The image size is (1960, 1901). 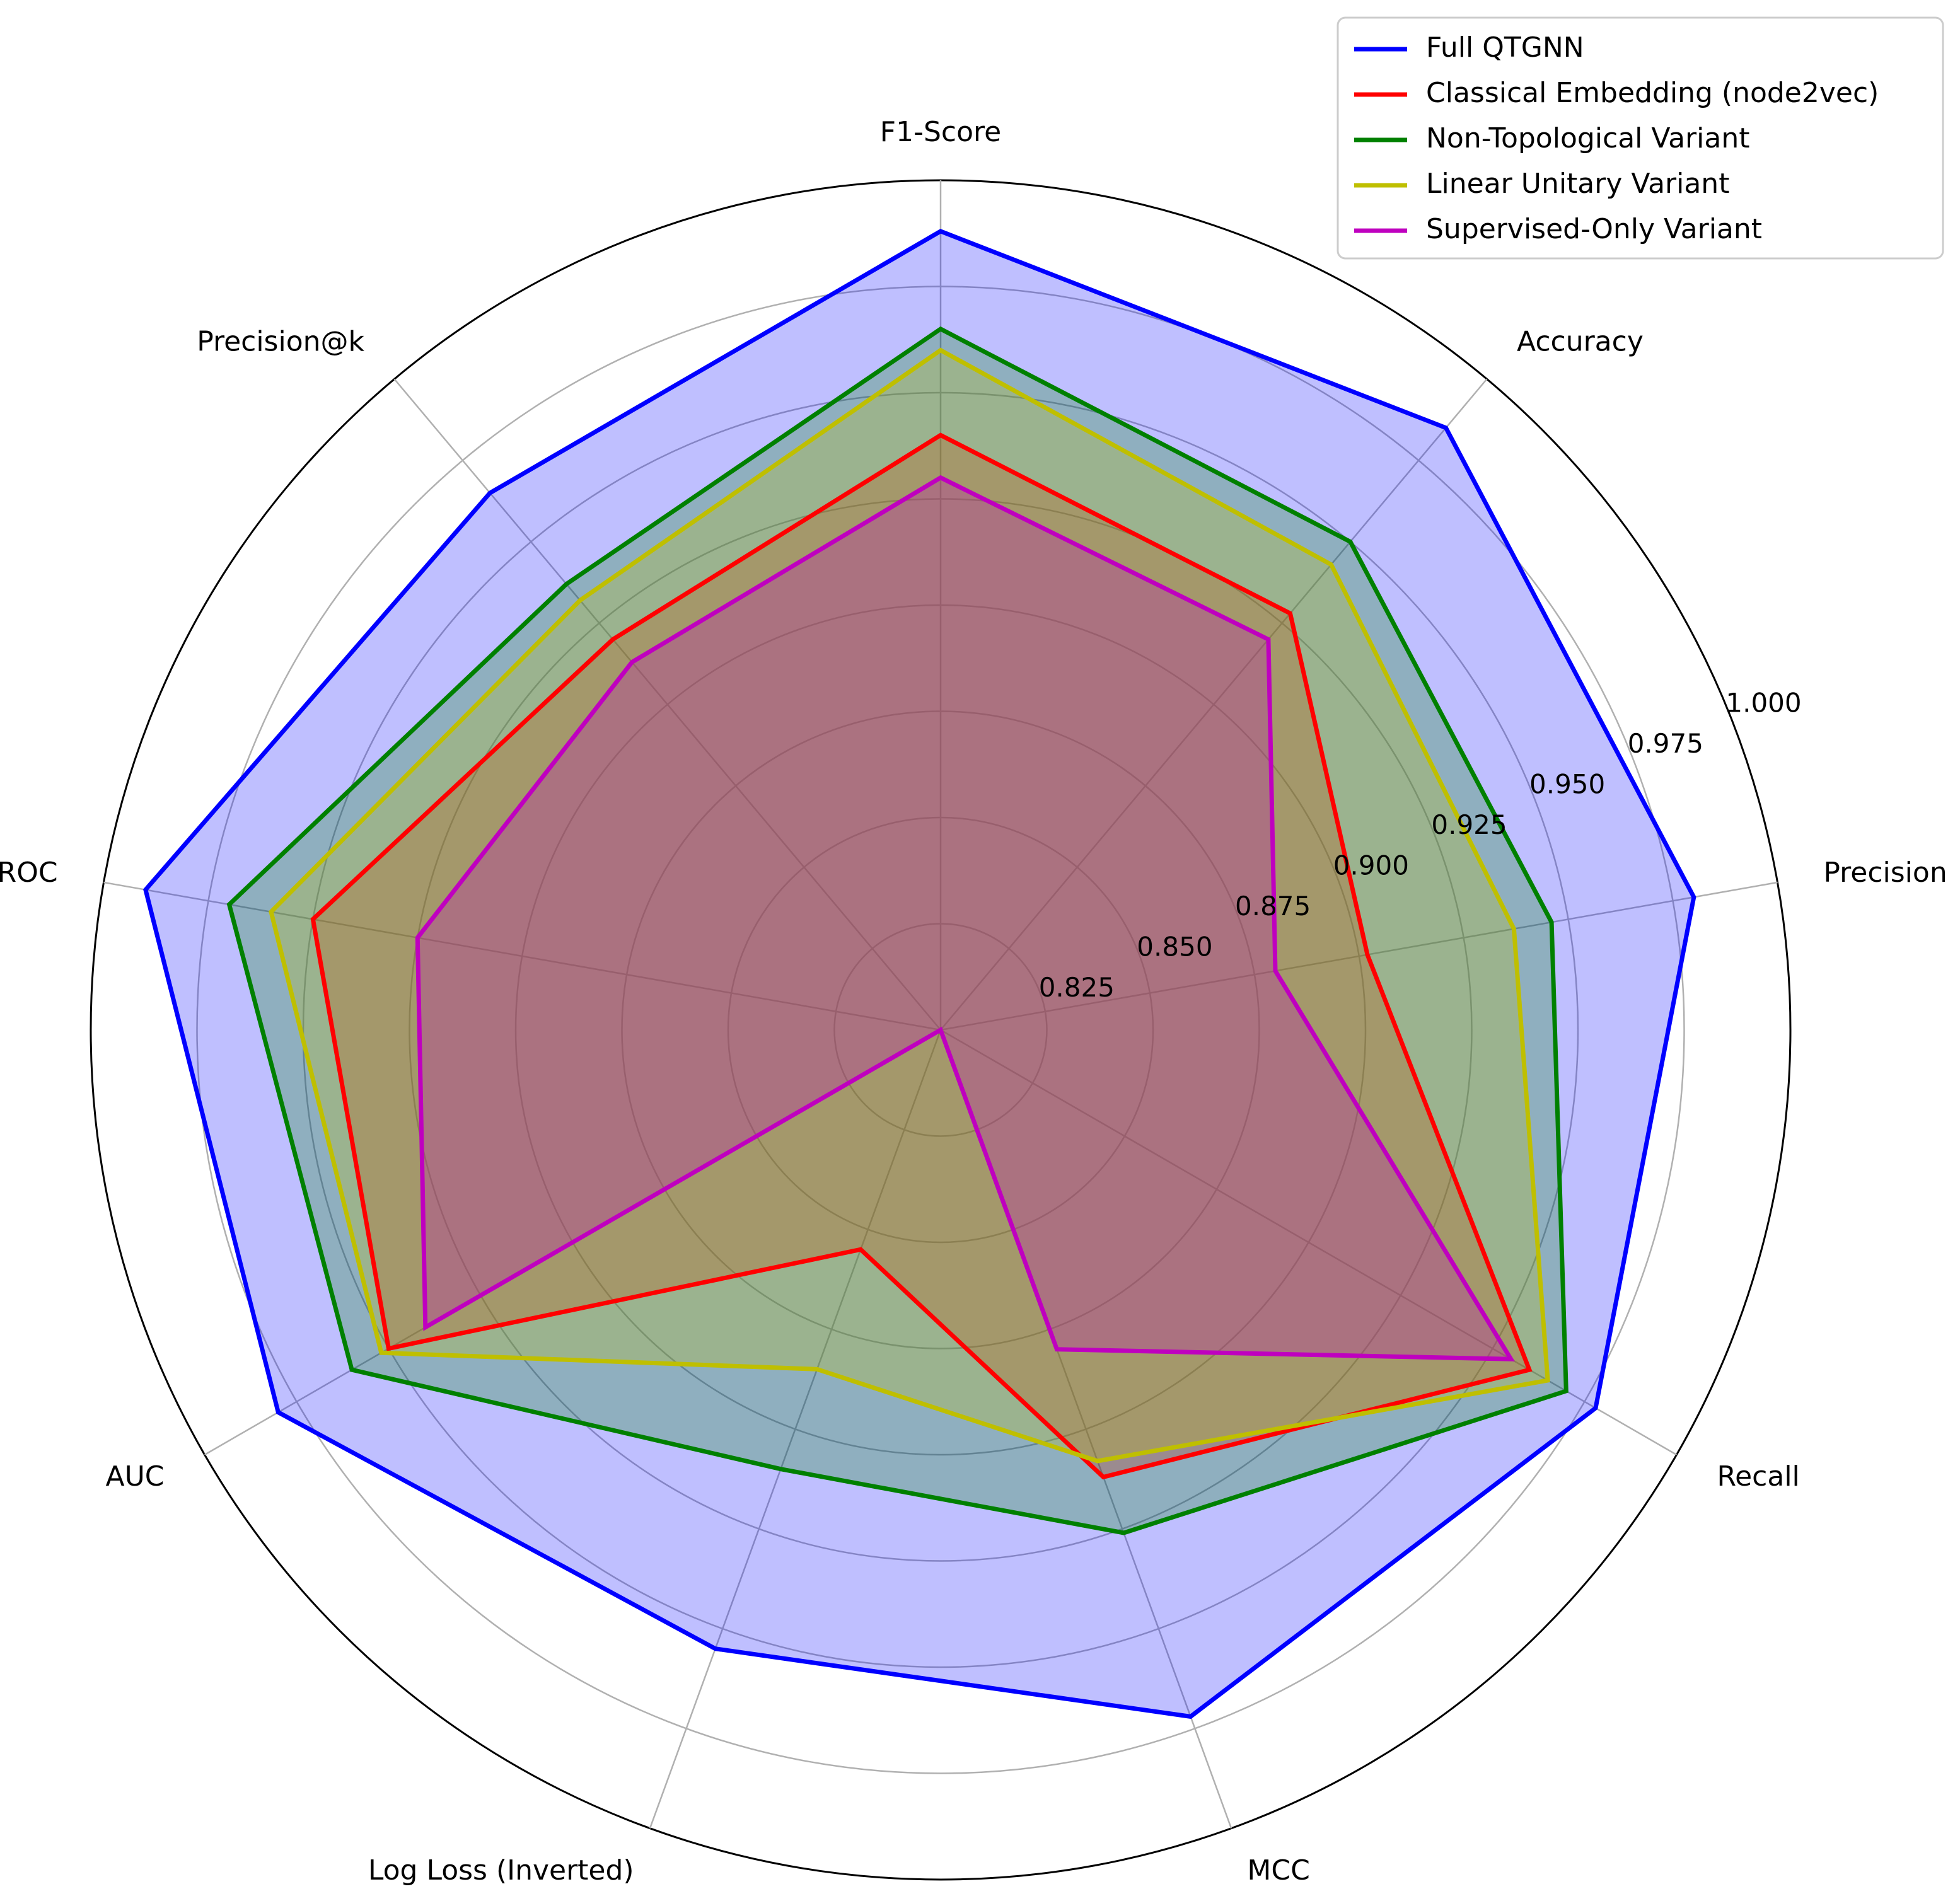 What do you see at coordinates (1577, 184) in the screenshot?
I see `legend-label: Linear Unitary Variant` at bounding box center [1577, 184].